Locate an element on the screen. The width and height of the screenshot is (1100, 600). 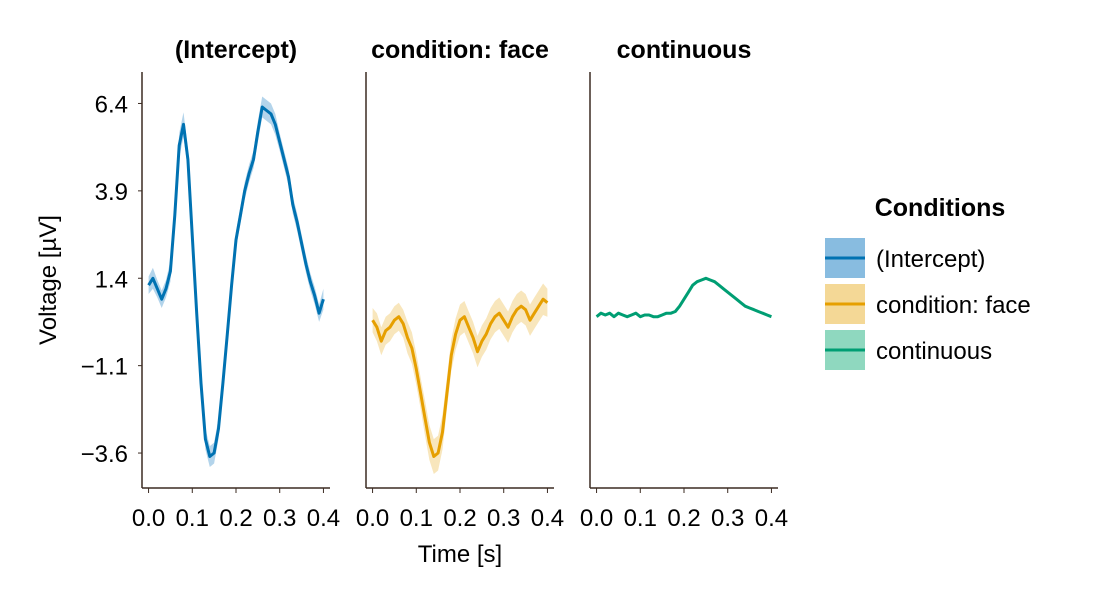
x-tick-label-1-1: 0.1 is located at coordinates (416, 518).